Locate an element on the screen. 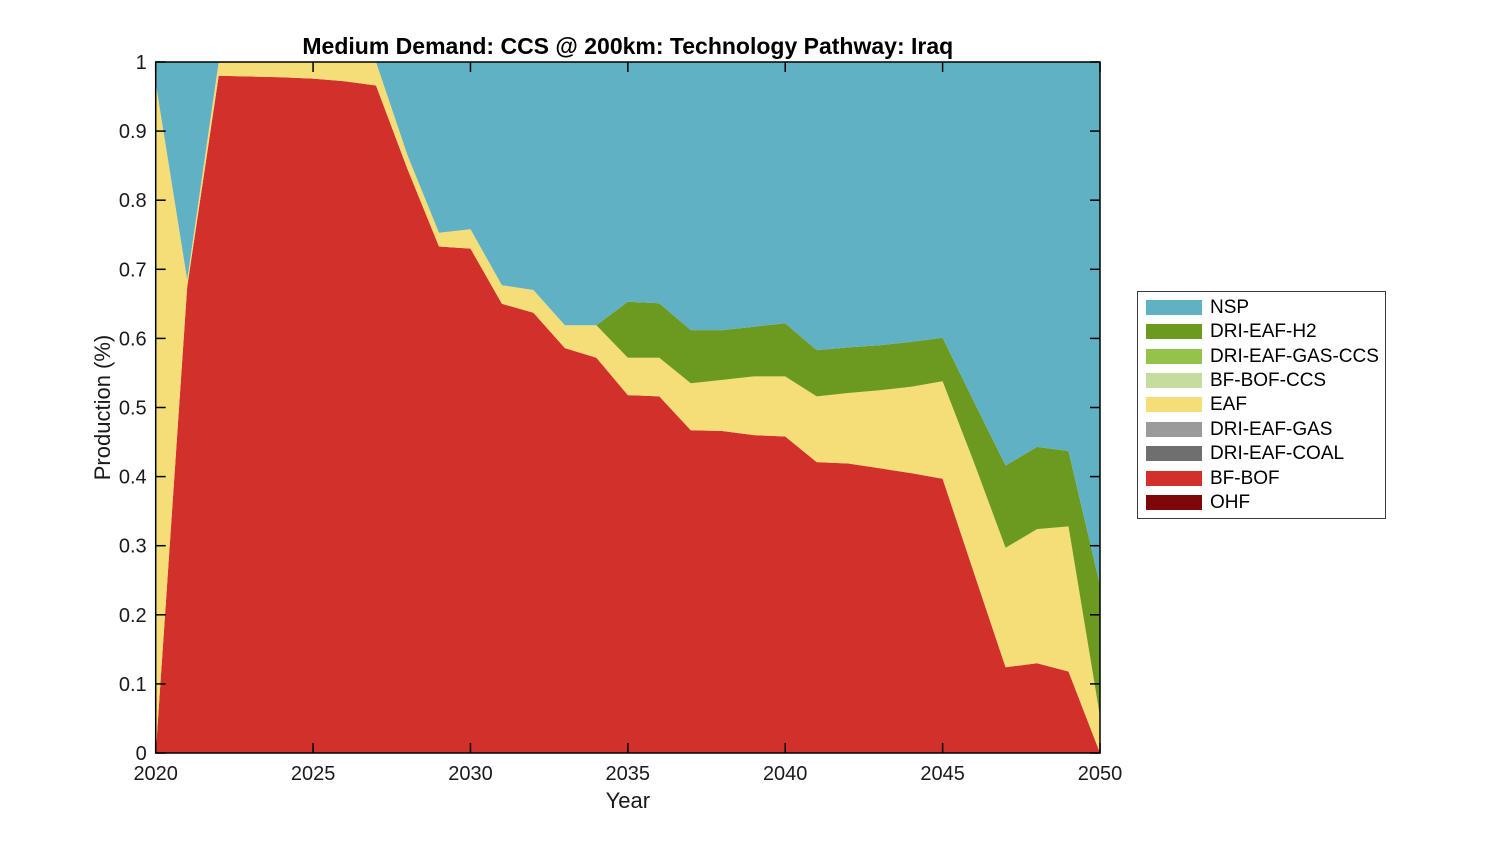 This screenshot has height=844, width=1500. x-tick-labels: 2020 2025 2030 2035 2040 2045 2050 is located at coordinates (627, 774).